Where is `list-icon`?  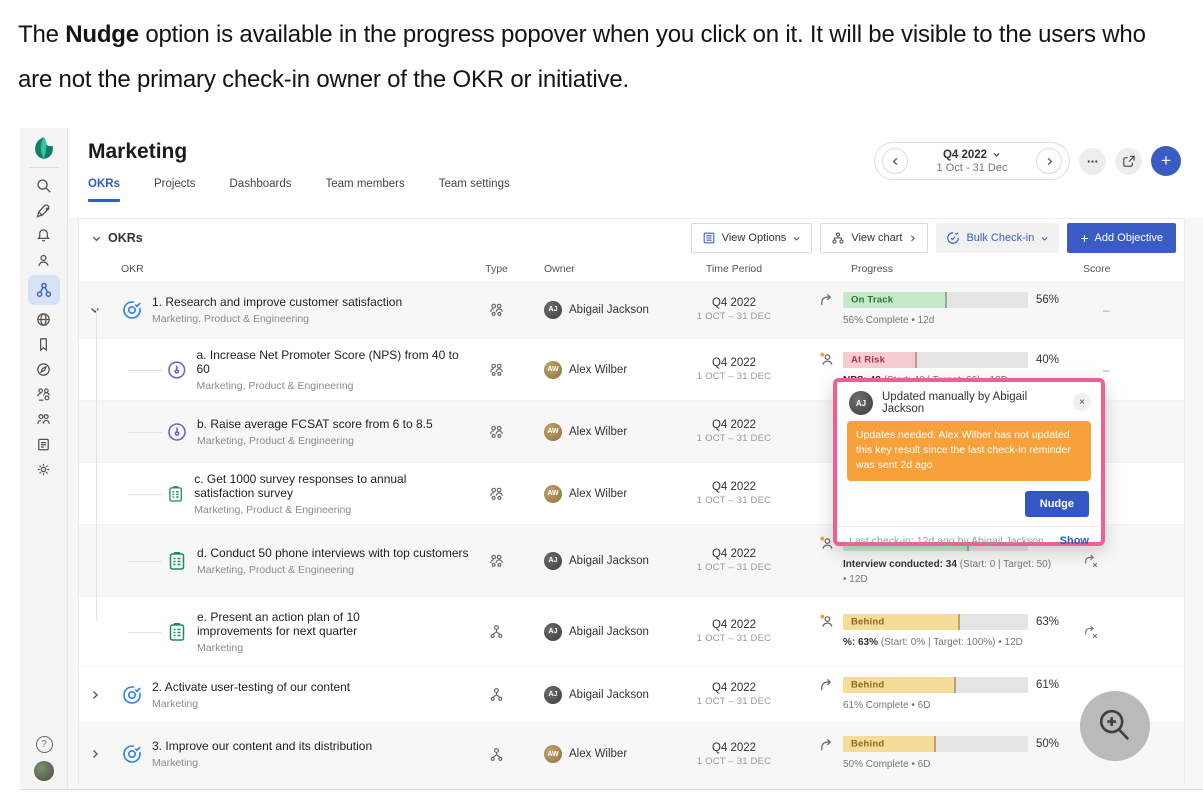
list-icon is located at coordinates (709, 238).